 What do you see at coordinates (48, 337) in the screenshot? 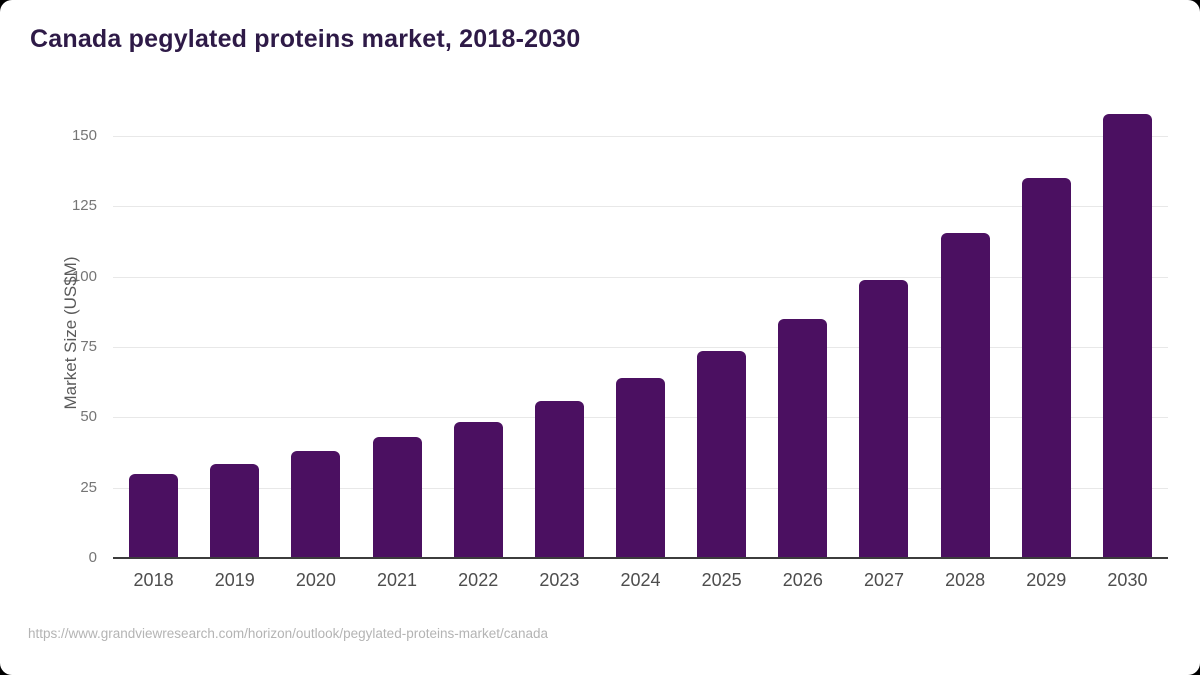
I see `y-axis-ticks: 0 25 50 75 100 125 150` at bounding box center [48, 337].